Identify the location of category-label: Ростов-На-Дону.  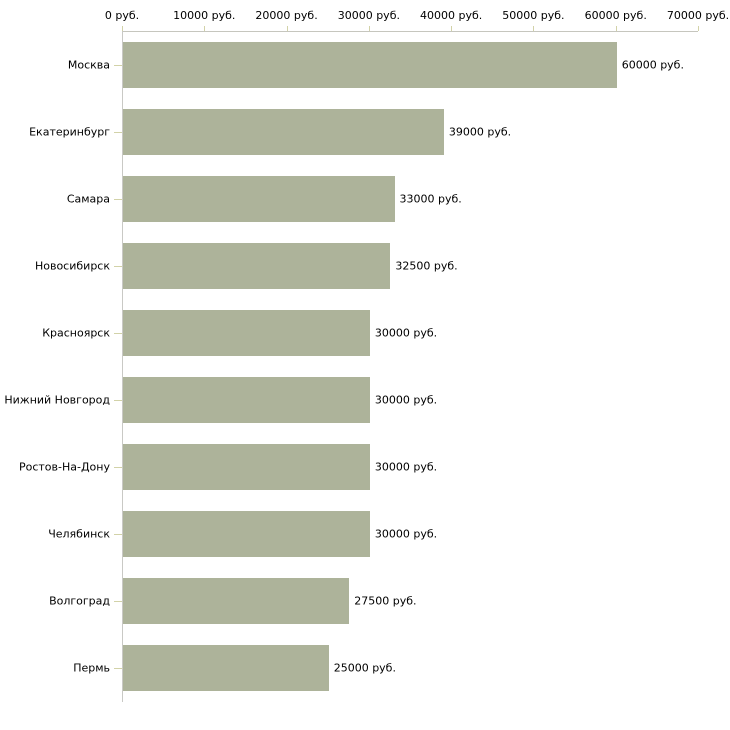
(64, 467).